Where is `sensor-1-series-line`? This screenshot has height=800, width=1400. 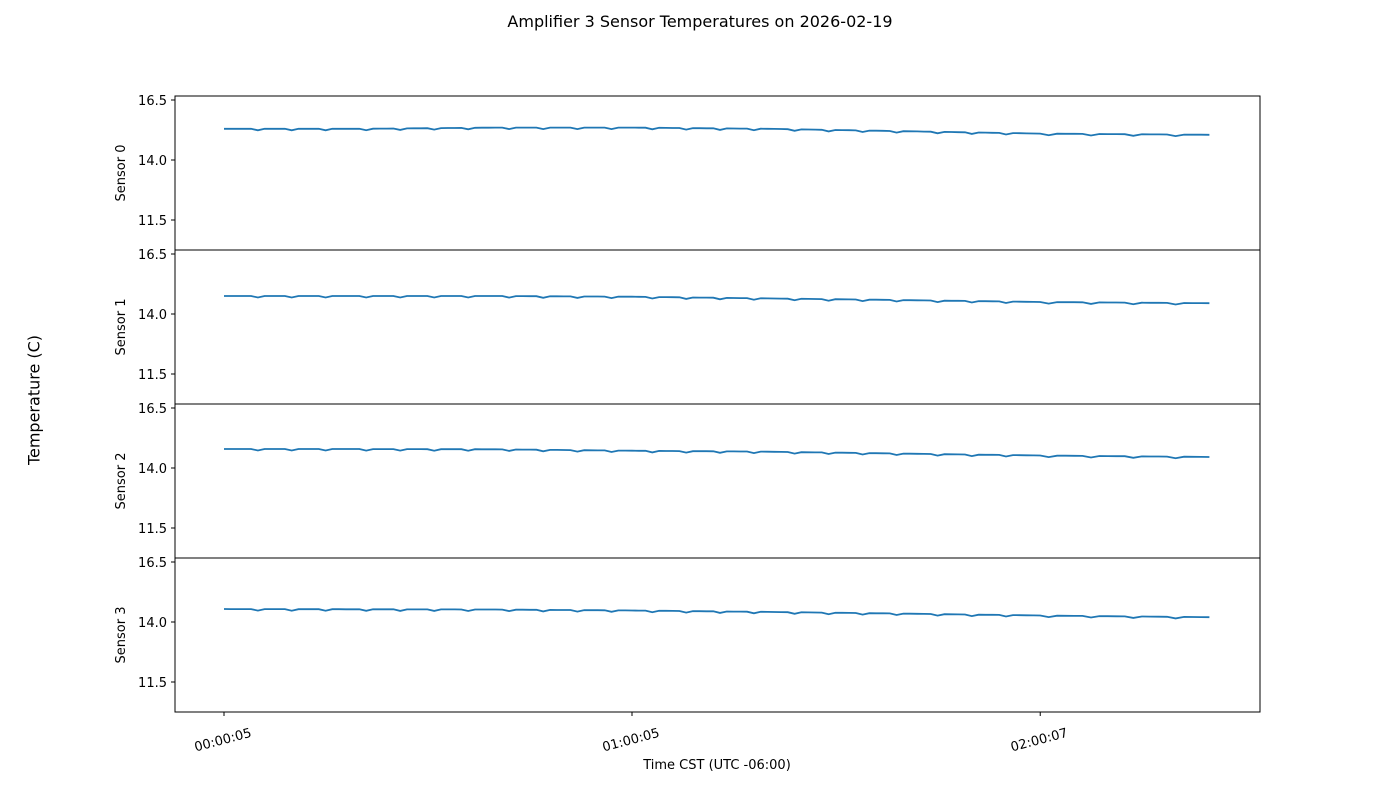 sensor-1-series-line is located at coordinates (717, 300).